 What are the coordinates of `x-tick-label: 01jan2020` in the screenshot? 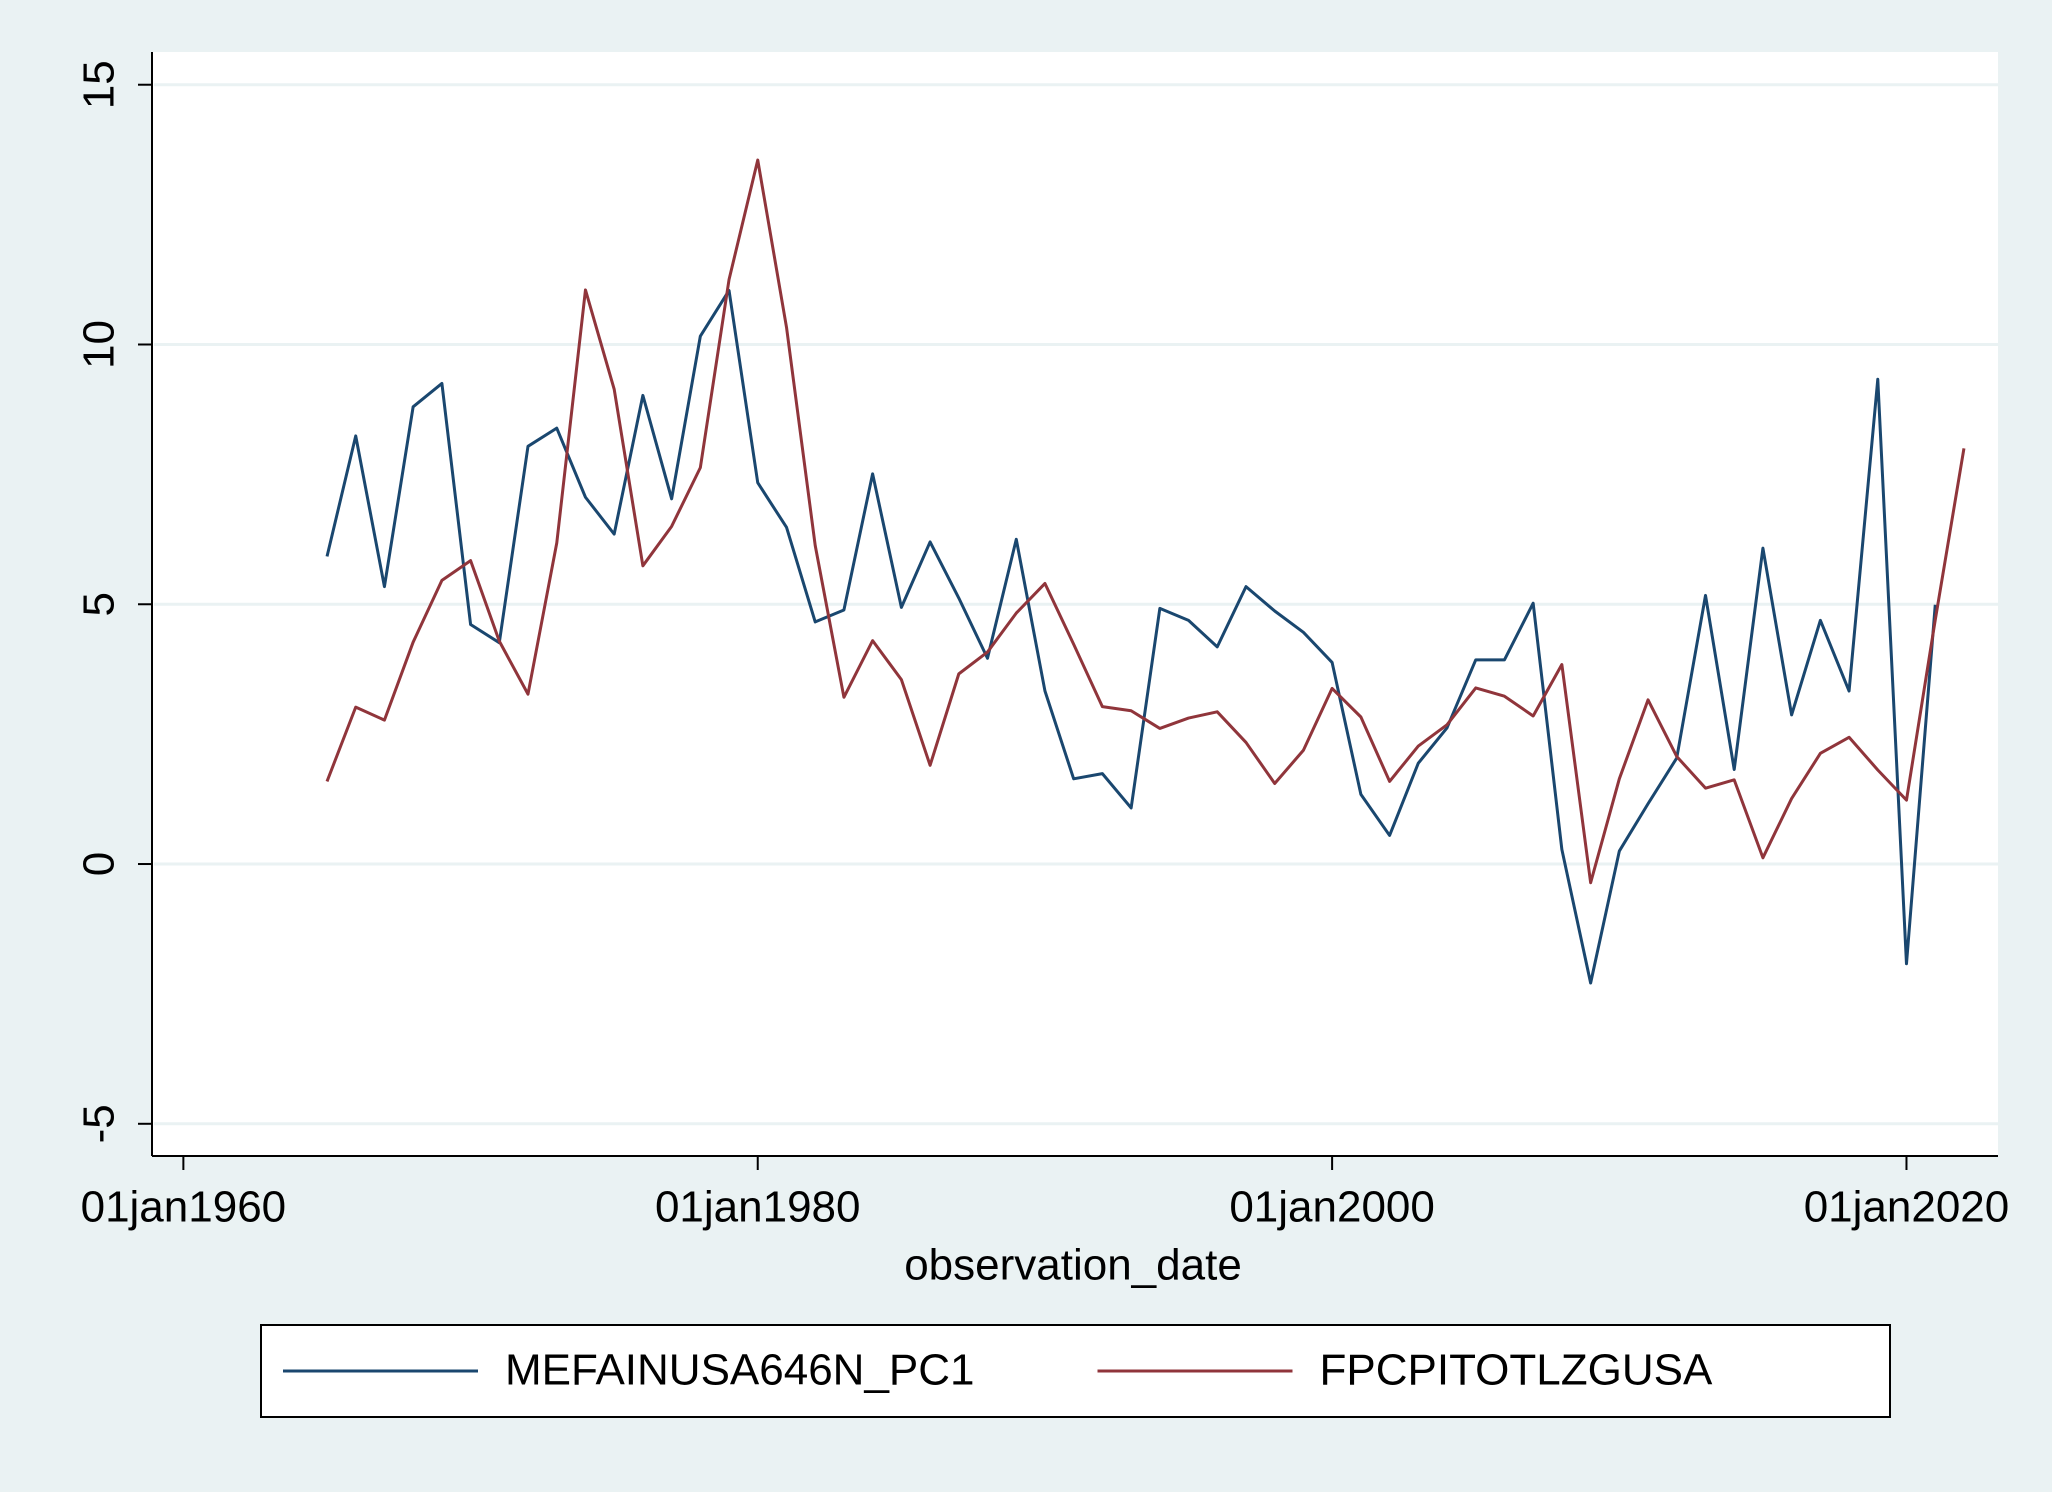 It's located at (1907, 1207).